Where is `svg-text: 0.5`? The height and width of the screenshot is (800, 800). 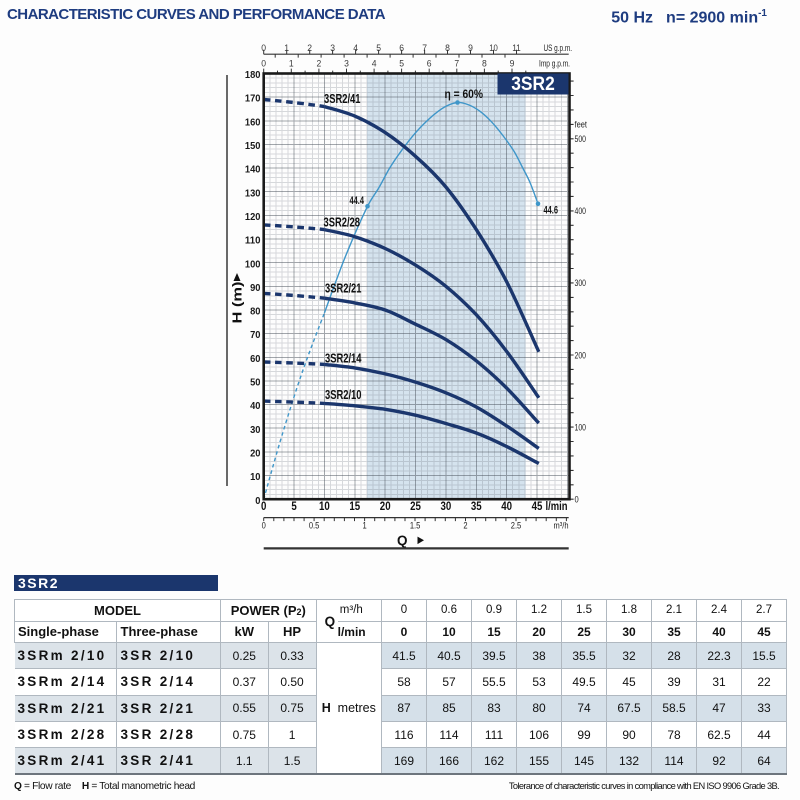 svg-text: 0.5 is located at coordinates (314, 526).